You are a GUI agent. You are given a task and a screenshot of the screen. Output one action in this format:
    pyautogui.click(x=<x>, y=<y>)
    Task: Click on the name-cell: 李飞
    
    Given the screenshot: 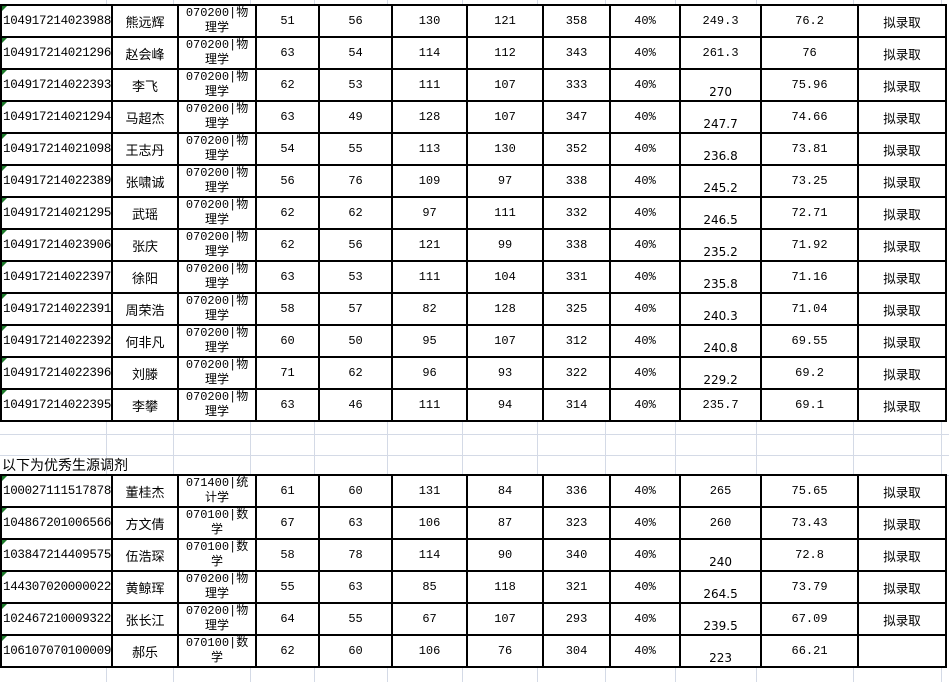 What is the action you would take?
    pyautogui.click(x=145, y=85)
    